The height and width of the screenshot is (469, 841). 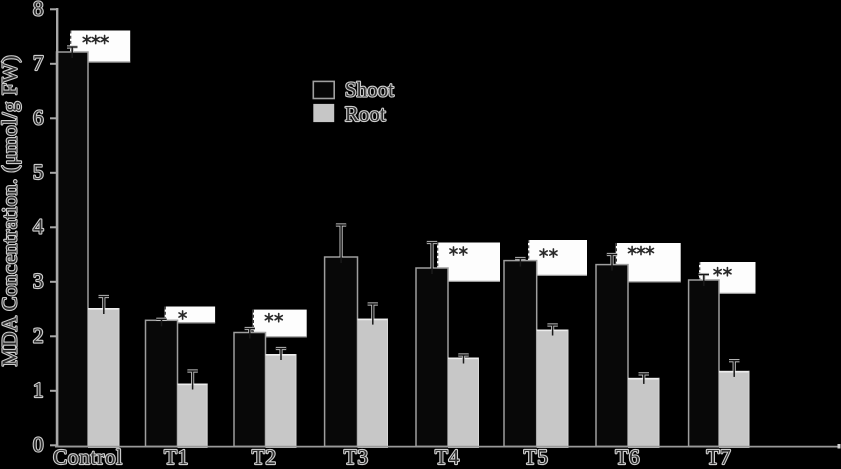 I want to click on svg-text: T5, so click(x=536, y=457).